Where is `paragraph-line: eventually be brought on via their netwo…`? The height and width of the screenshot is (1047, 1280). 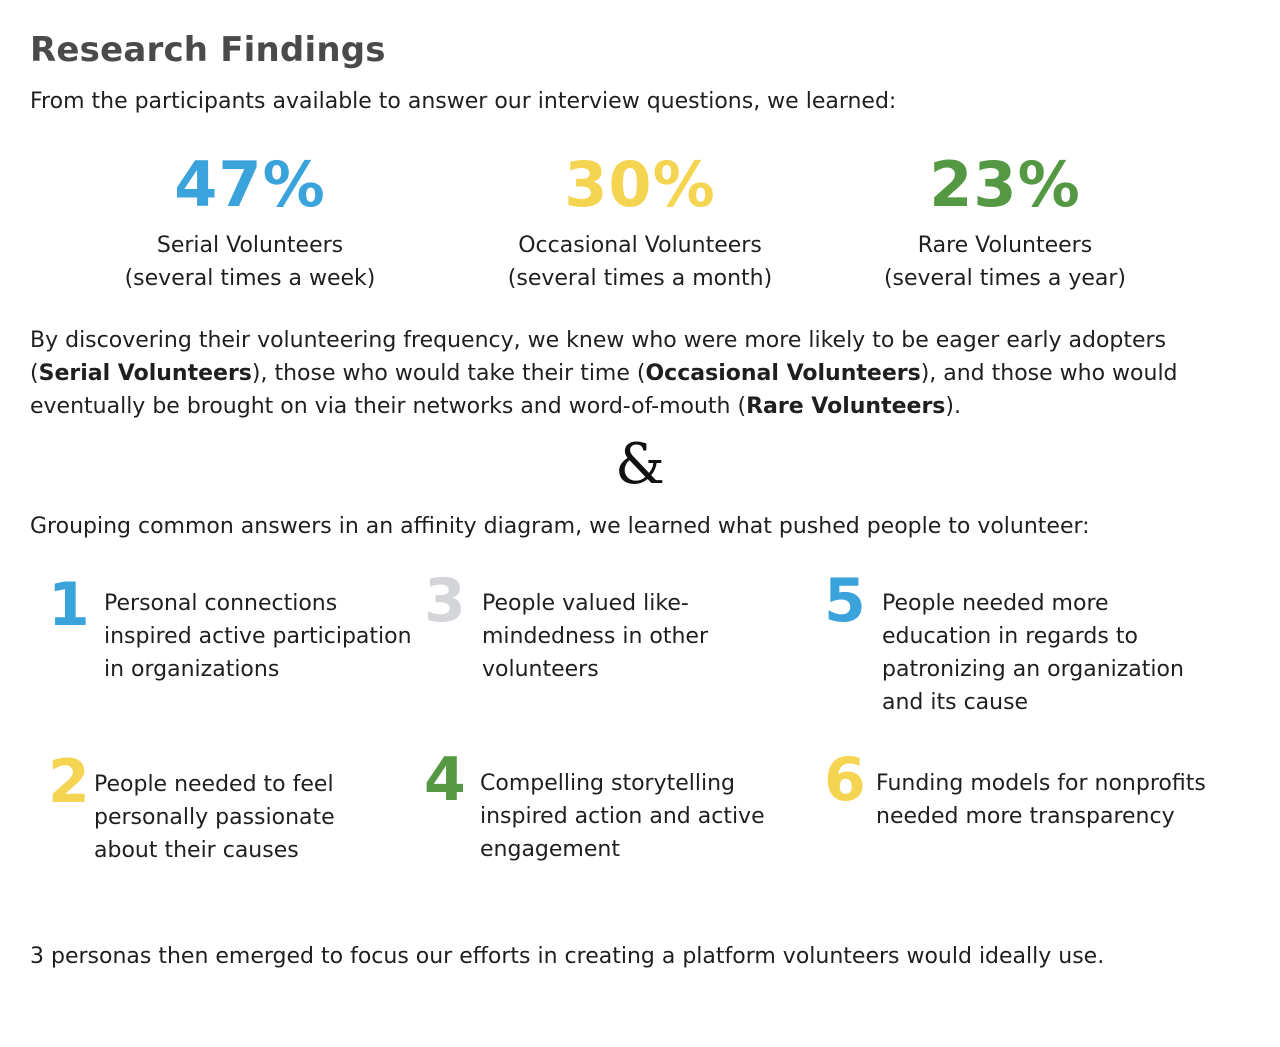
paragraph-line: eventually be brought on via their netwo… is located at coordinates (630, 406).